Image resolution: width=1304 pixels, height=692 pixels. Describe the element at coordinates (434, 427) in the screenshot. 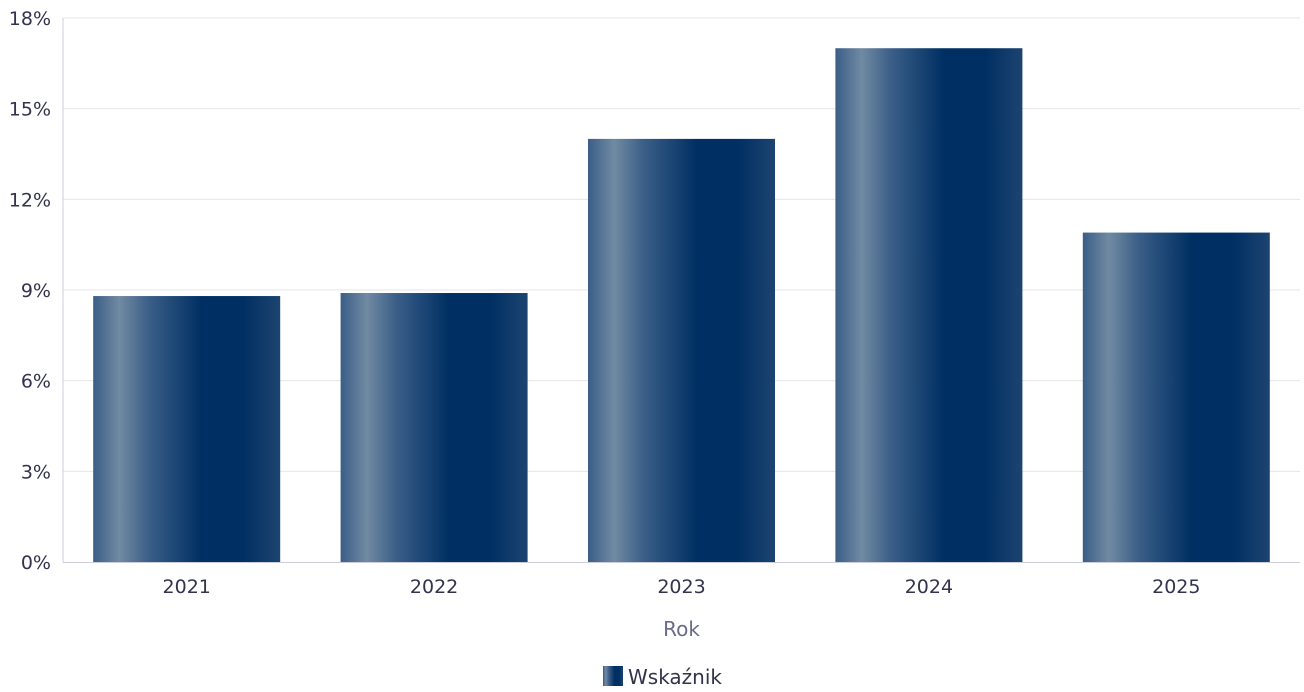

I see `bar-2022` at that location.